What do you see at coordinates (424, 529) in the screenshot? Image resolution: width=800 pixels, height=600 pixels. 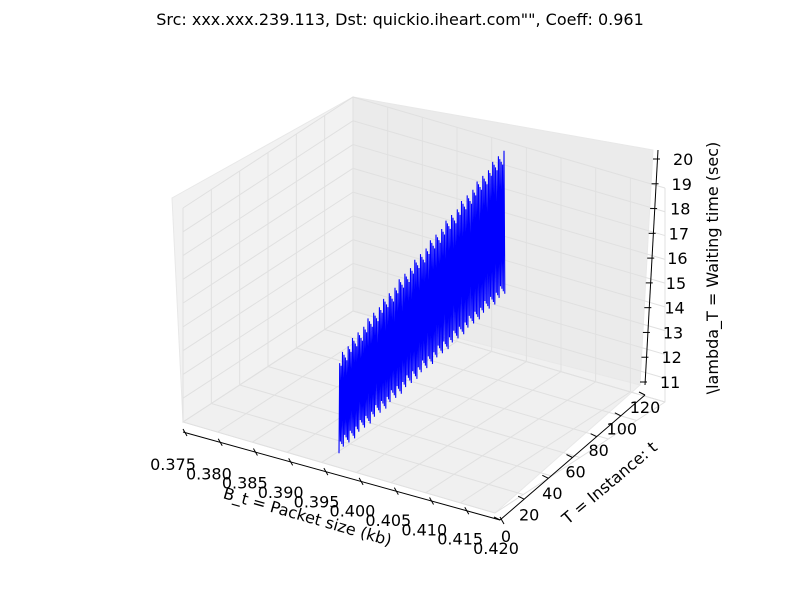 I see `x-tick-label: 0.410` at bounding box center [424, 529].